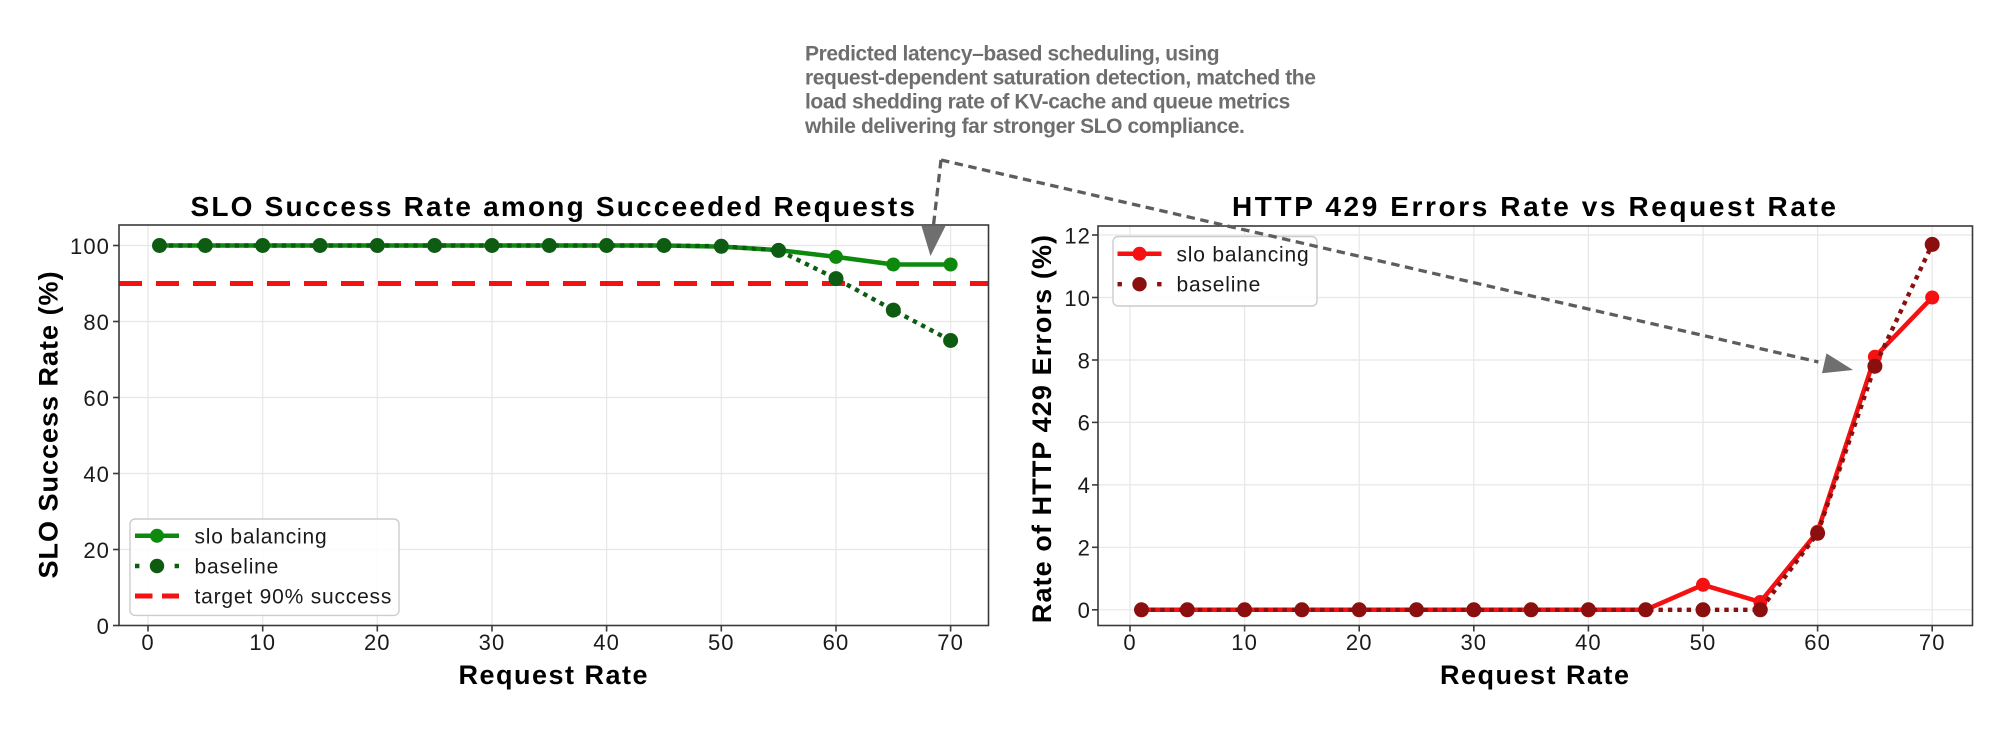 The height and width of the screenshot is (742, 1999). Describe the element at coordinates (1077, 235) in the screenshot. I see `svg-text: 12` at that location.